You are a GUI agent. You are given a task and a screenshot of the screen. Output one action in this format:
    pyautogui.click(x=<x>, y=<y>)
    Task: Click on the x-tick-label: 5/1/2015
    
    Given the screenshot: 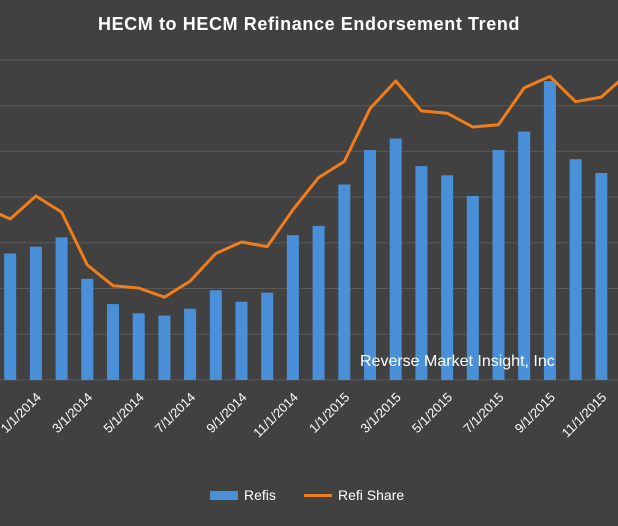 What is the action you would take?
    pyautogui.click(x=432, y=413)
    